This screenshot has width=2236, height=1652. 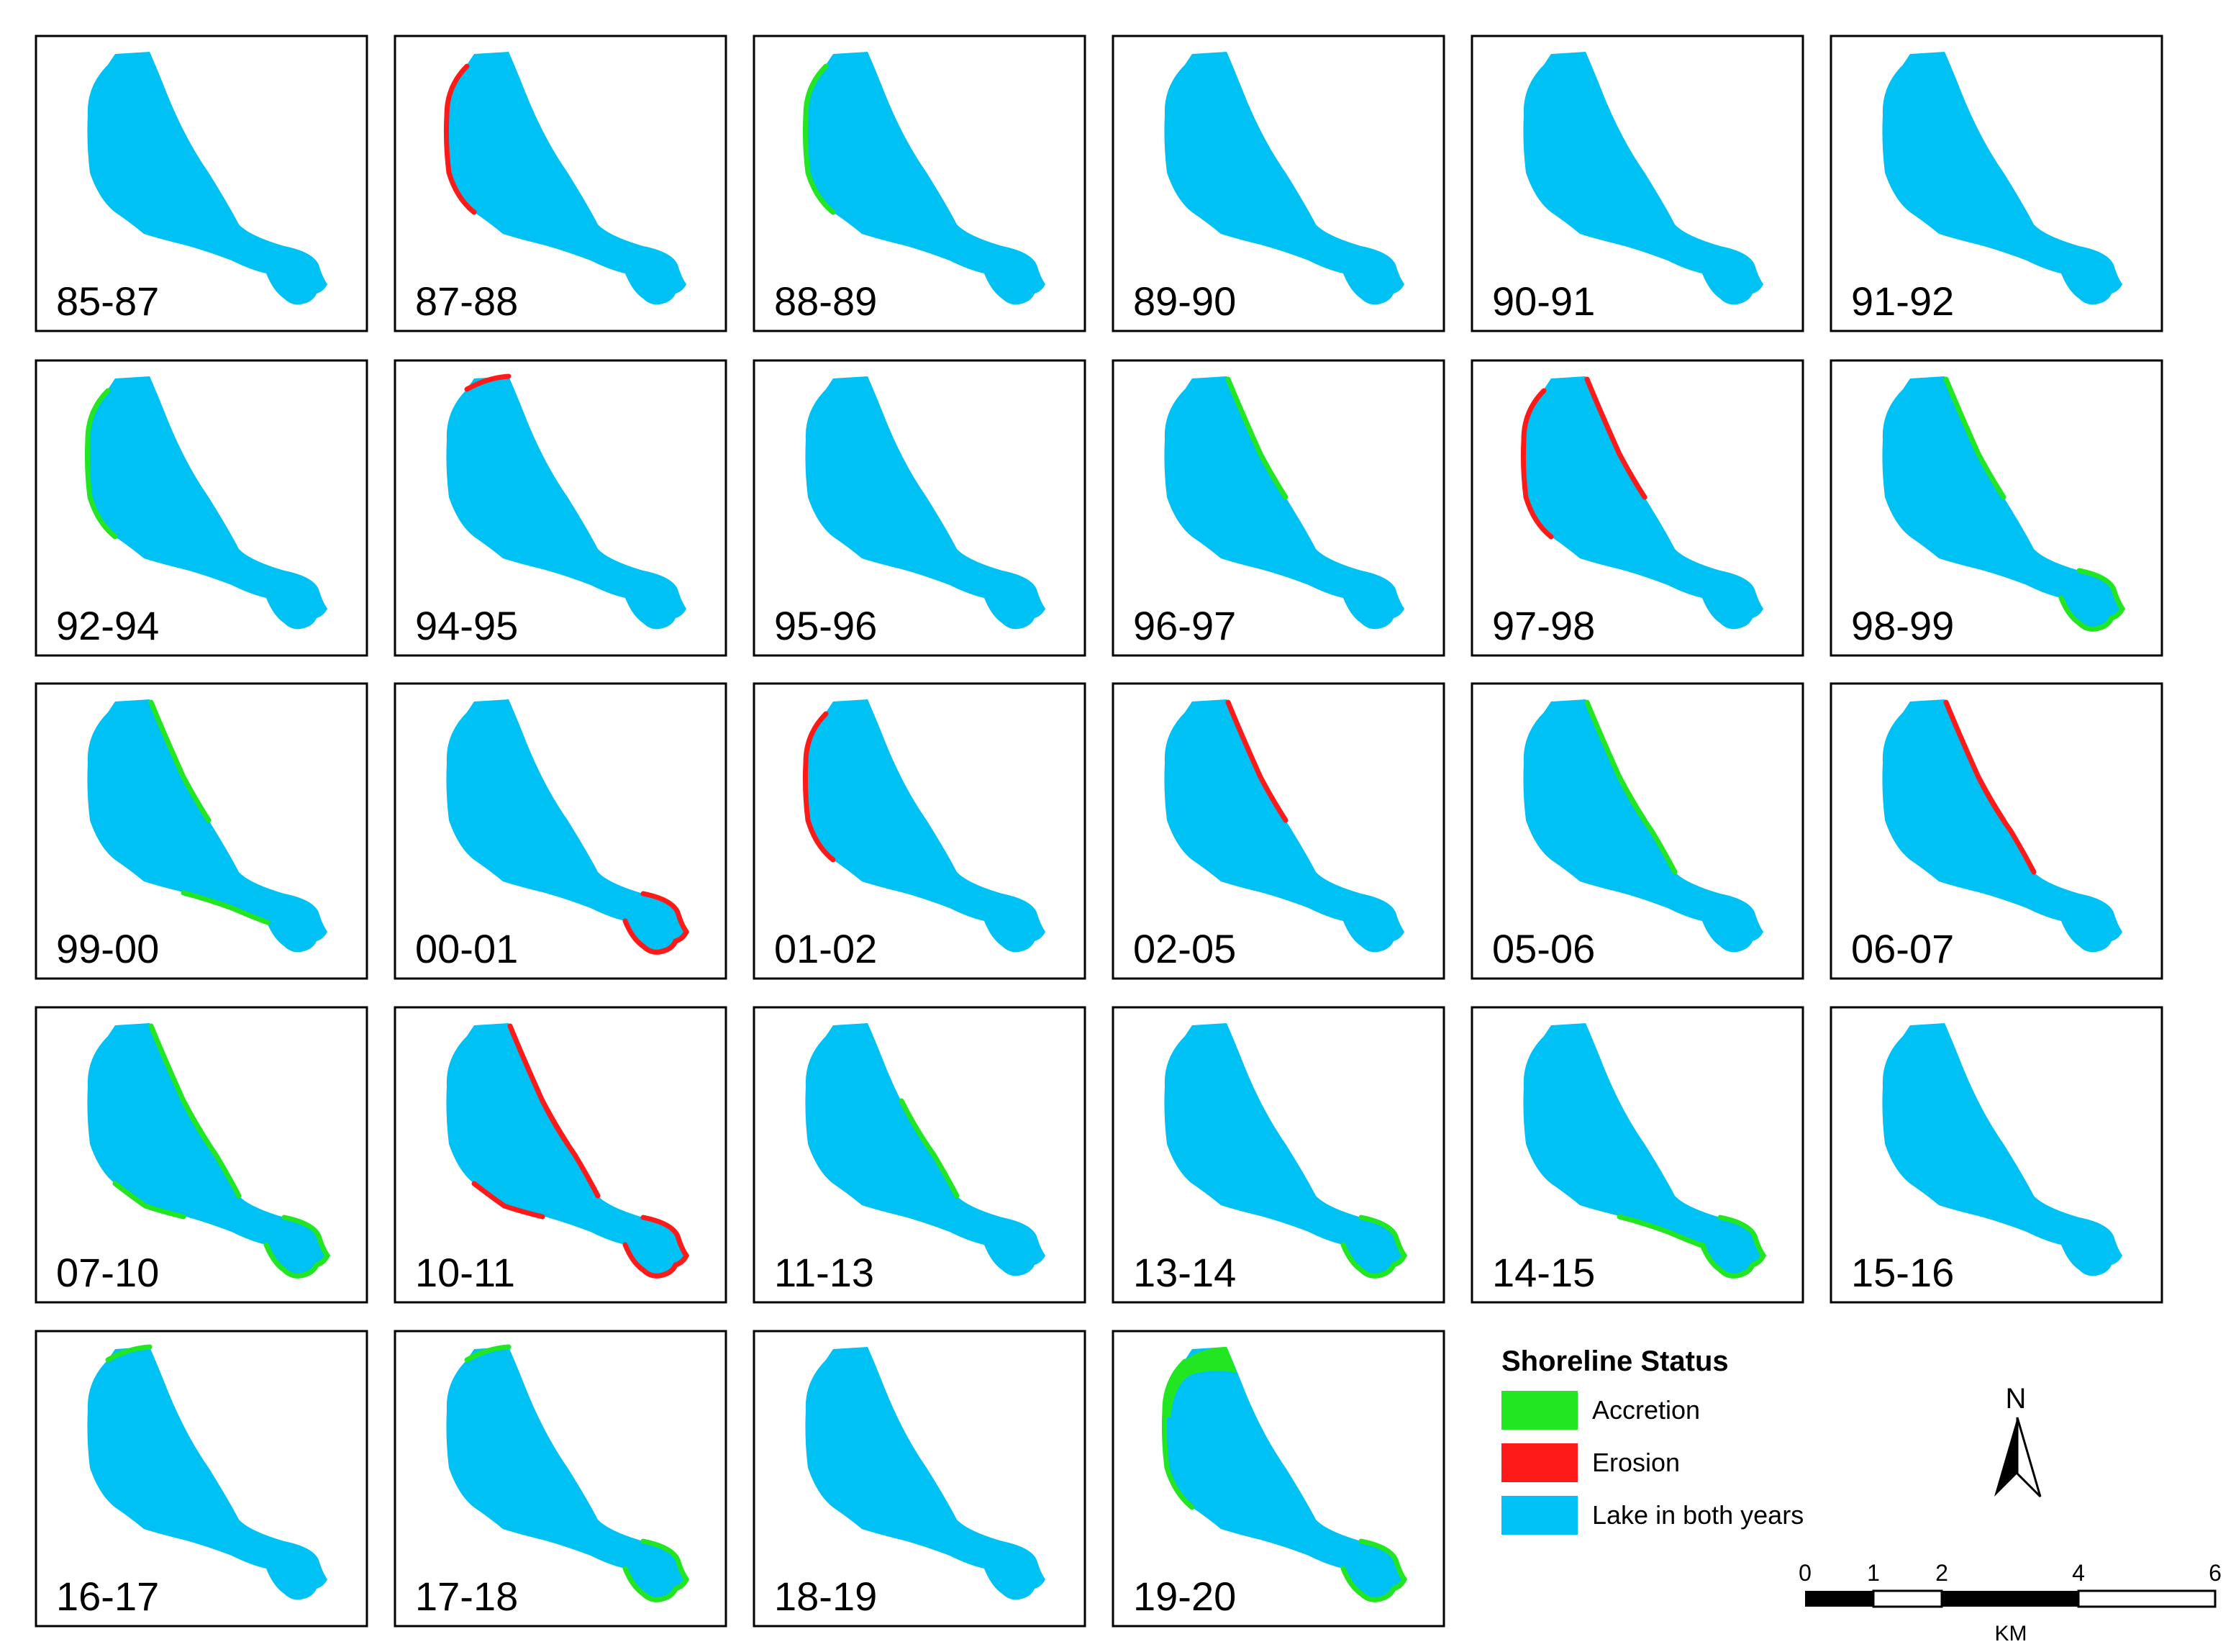 What do you see at coordinates (201, 183) in the screenshot?
I see `map-panel: 85-87` at bounding box center [201, 183].